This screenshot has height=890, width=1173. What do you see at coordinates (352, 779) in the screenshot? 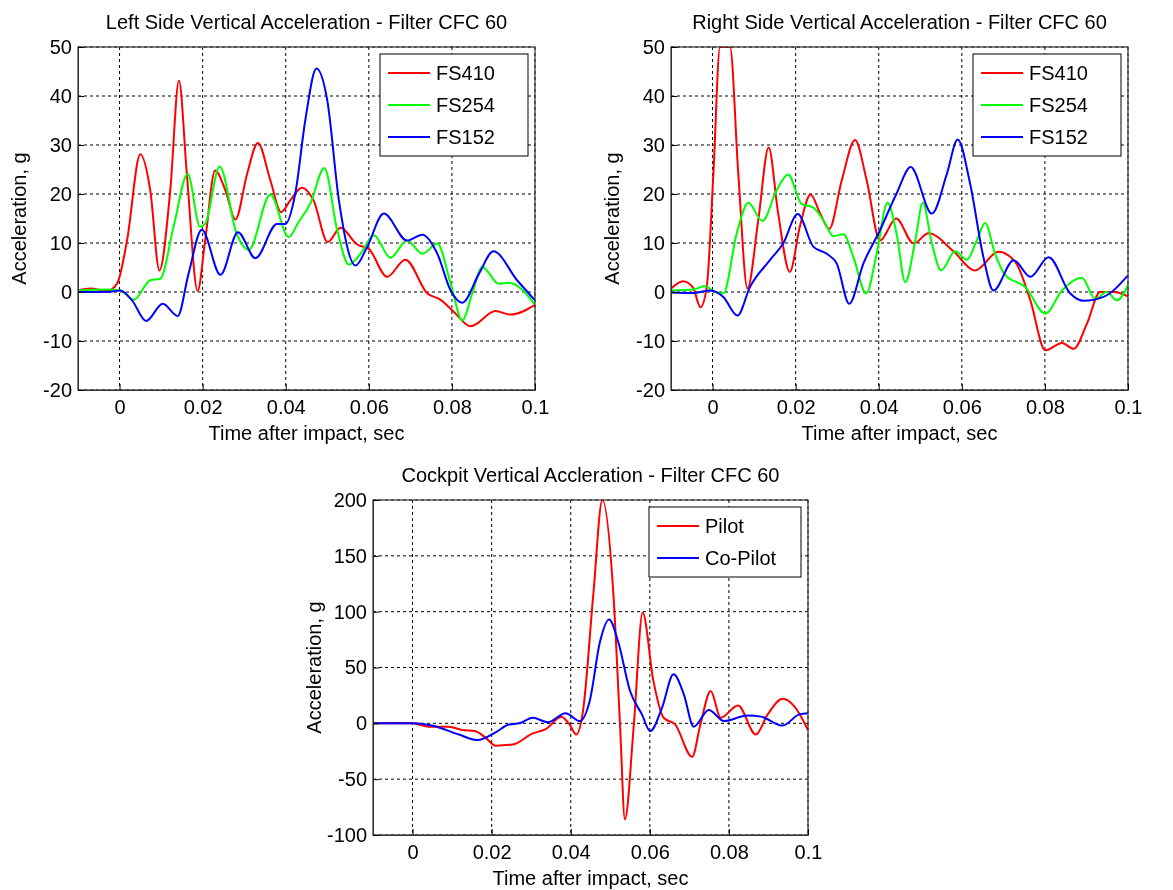
I see `y-tick-label: -50` at bounding box center [352, 779].